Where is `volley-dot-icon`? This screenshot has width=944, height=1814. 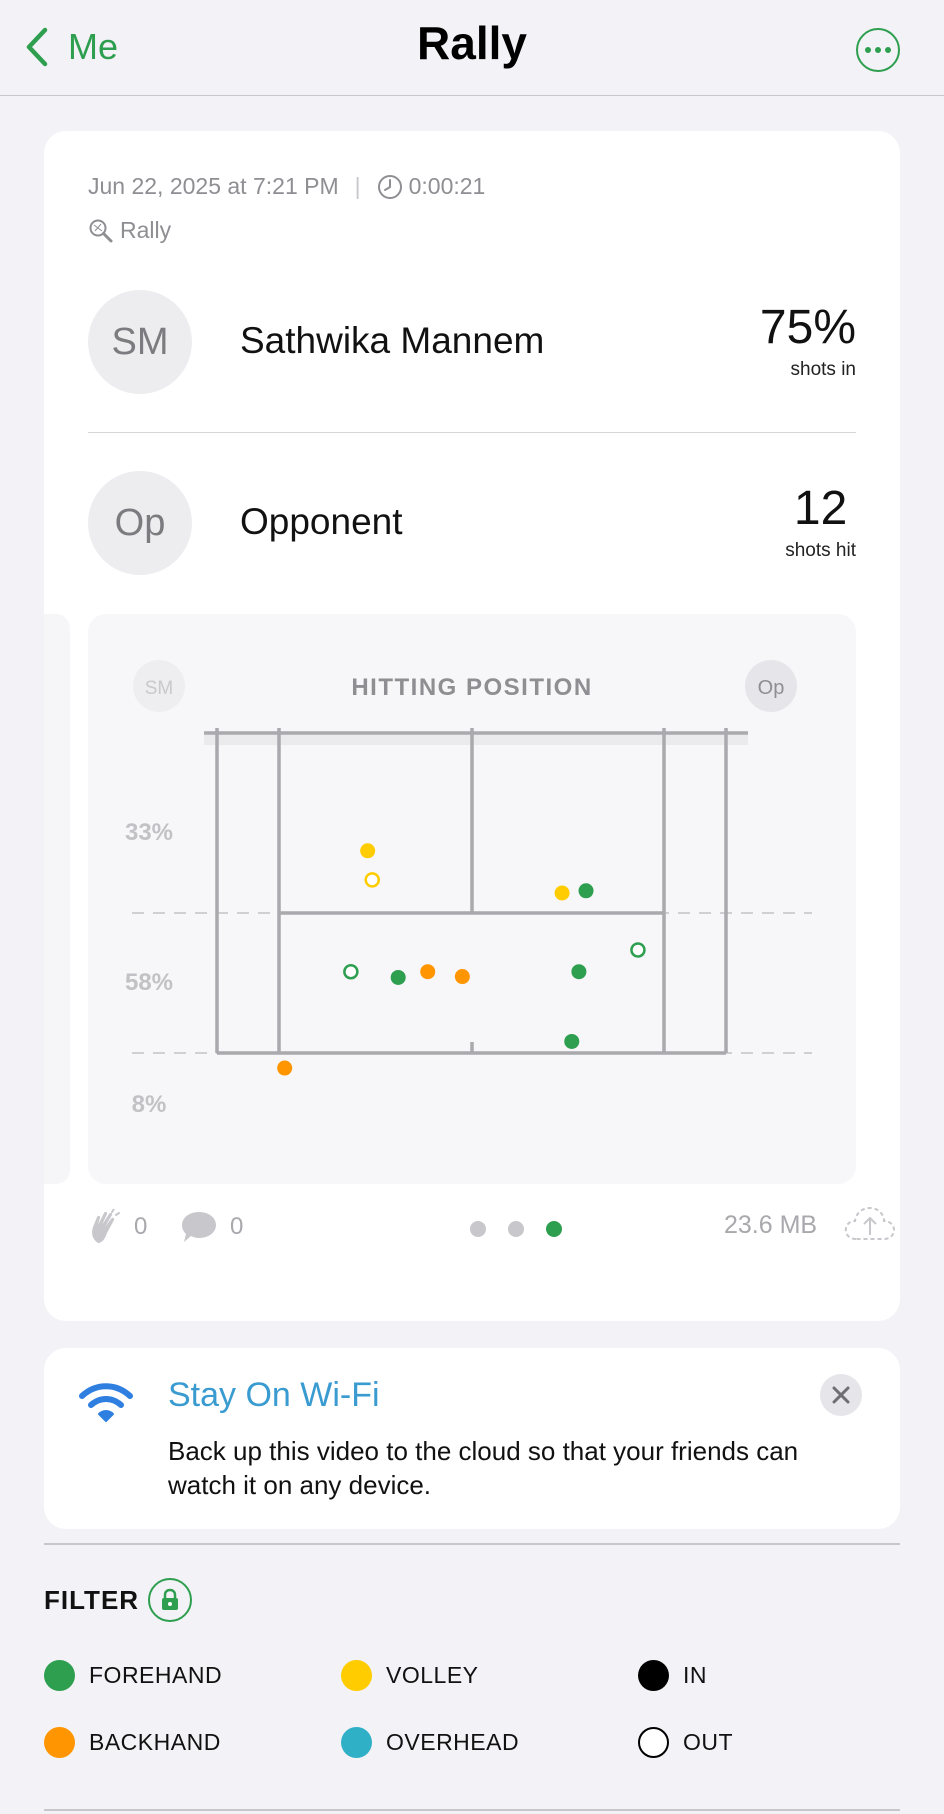 volley-dot-icon is located at coordinates (356, 1675).